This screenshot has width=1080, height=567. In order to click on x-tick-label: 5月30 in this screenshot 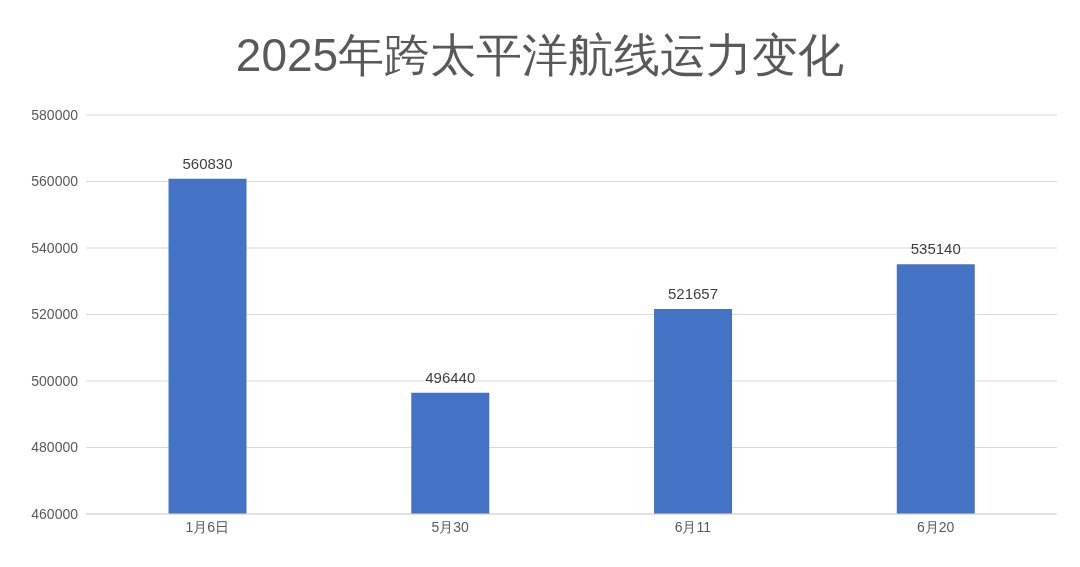, I will do `click(450, 526)`.